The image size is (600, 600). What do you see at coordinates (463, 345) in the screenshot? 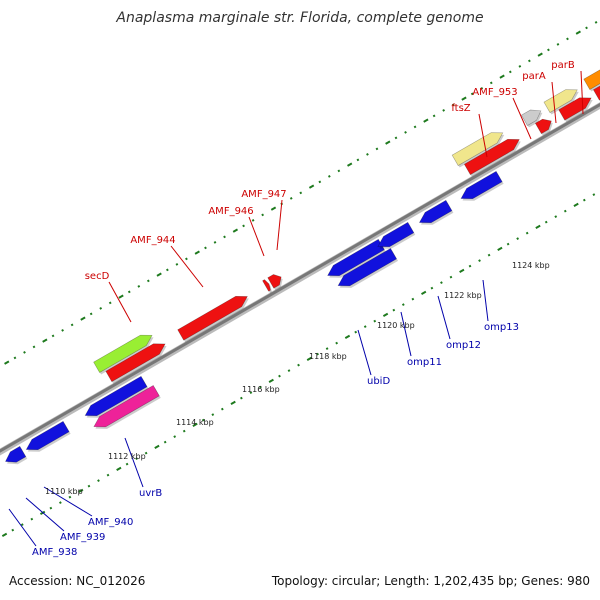
I see `gene-label-reverse: omp12` at bounding box center [463, 345].